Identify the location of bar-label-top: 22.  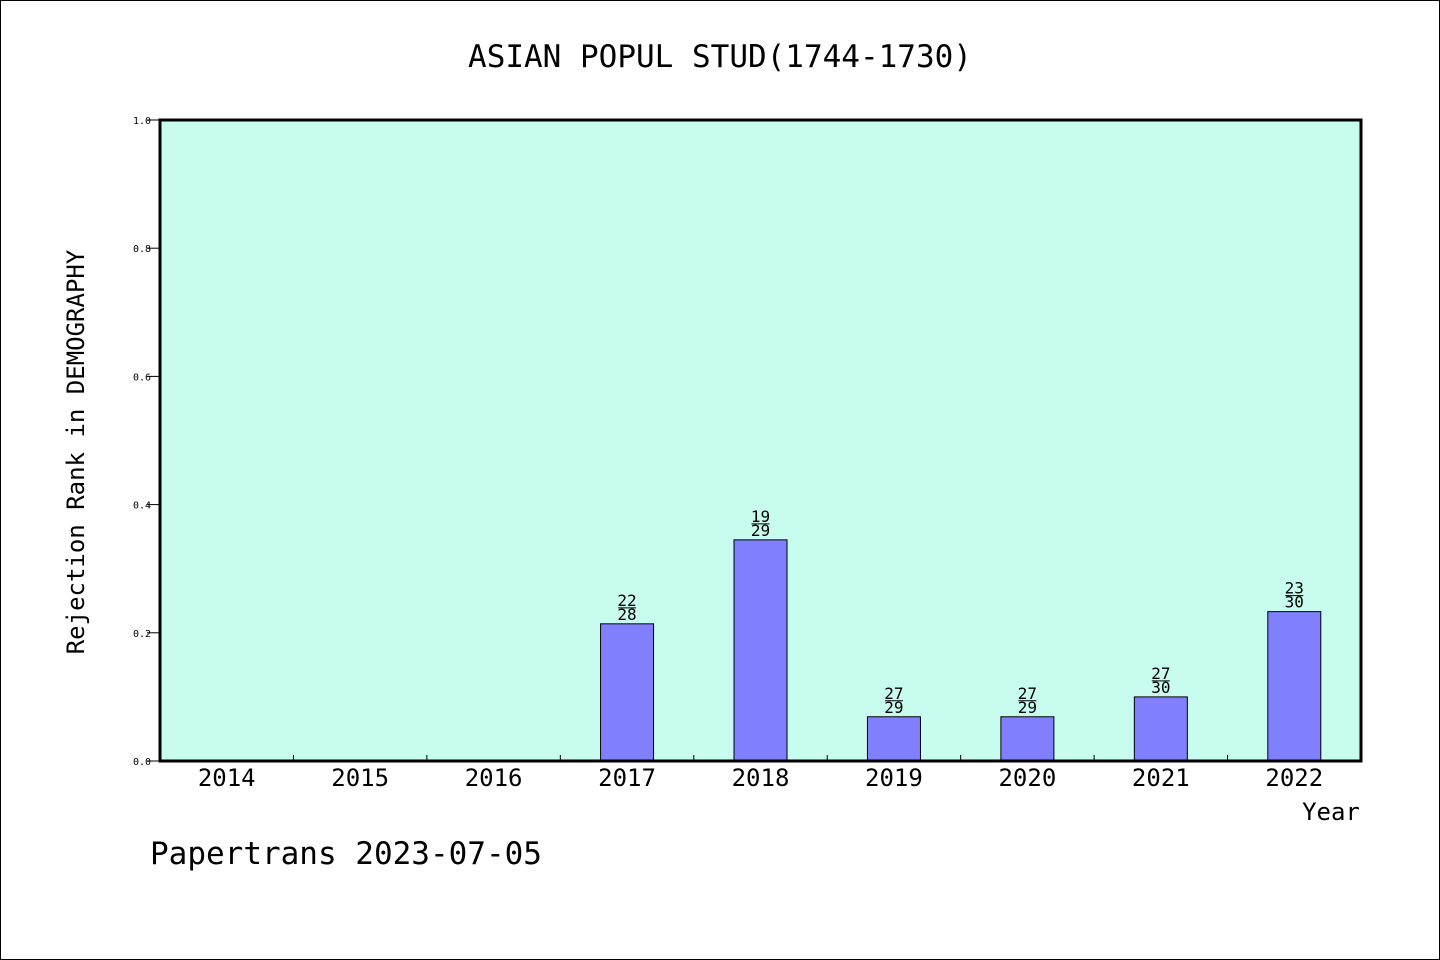
(626, 600).